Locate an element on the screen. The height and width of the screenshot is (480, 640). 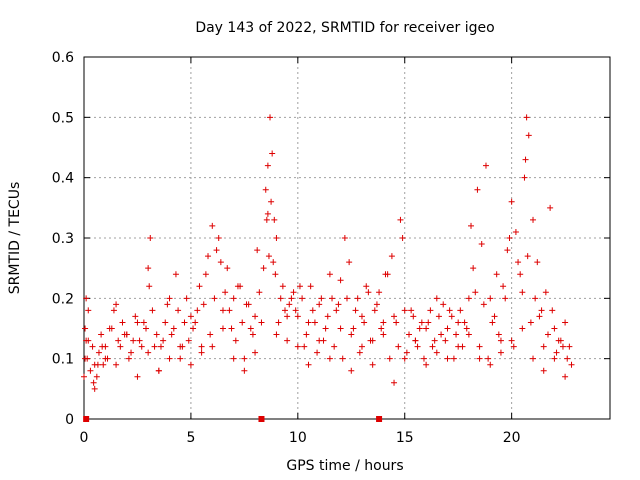
y-axis-label: SRMTID / TECUs is located at coordinates (15, 238).